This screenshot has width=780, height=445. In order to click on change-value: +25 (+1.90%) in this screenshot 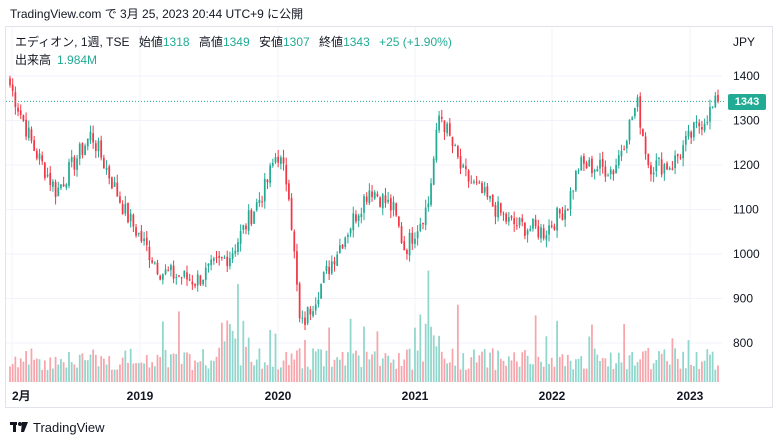, I will do `click(415, 42)`.